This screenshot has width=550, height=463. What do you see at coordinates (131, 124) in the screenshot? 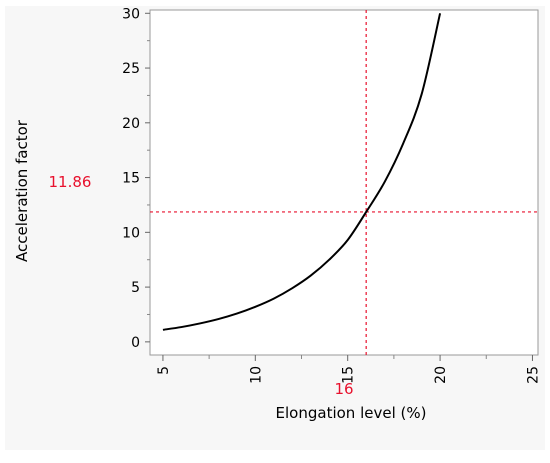
I see `y-tick-label-20: 20` at bounding box center [131, 124].